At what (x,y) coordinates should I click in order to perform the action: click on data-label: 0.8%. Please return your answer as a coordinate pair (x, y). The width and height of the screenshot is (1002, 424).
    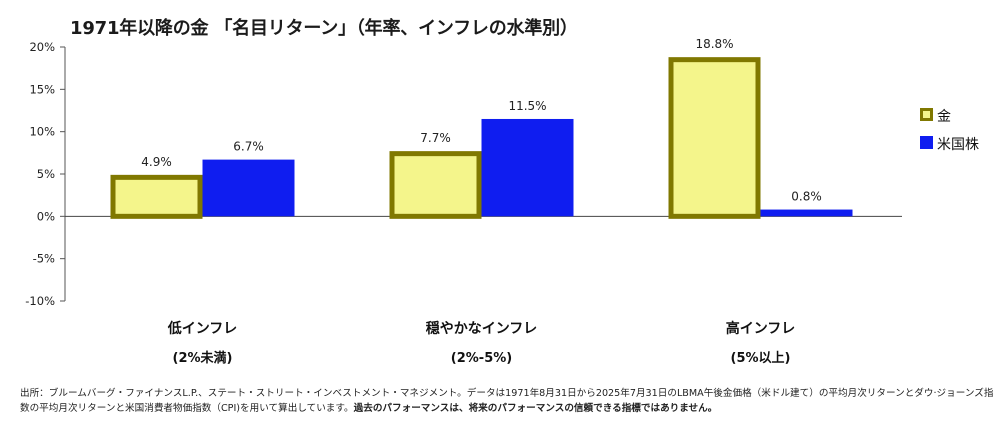
    Looking at the image, I should click on (806, 197).